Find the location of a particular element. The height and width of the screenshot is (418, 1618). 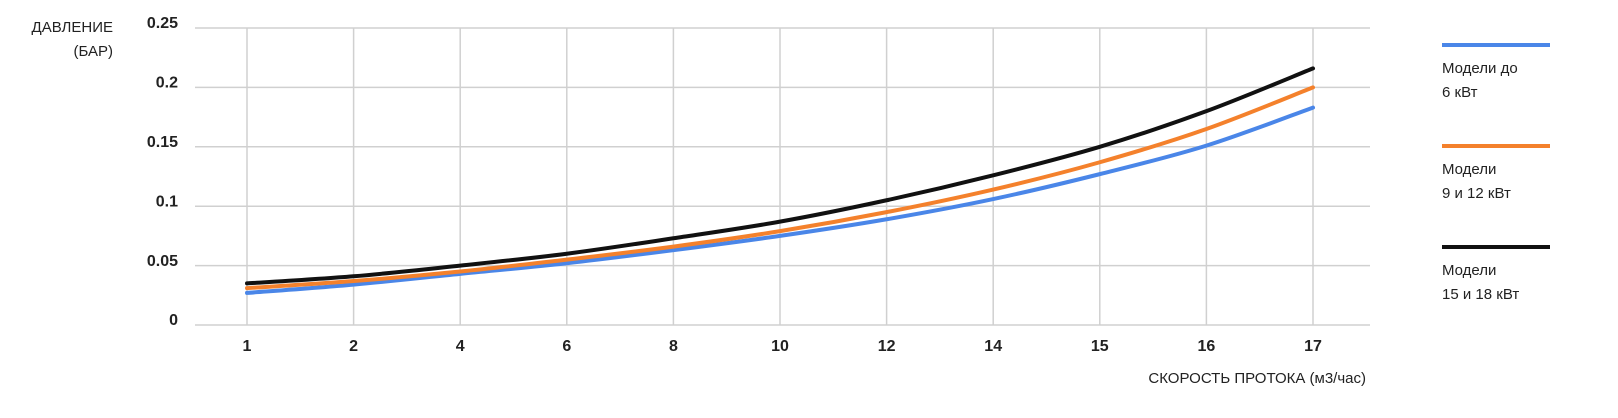

x-tick-label: 10 is located at coordinates (780, 346).